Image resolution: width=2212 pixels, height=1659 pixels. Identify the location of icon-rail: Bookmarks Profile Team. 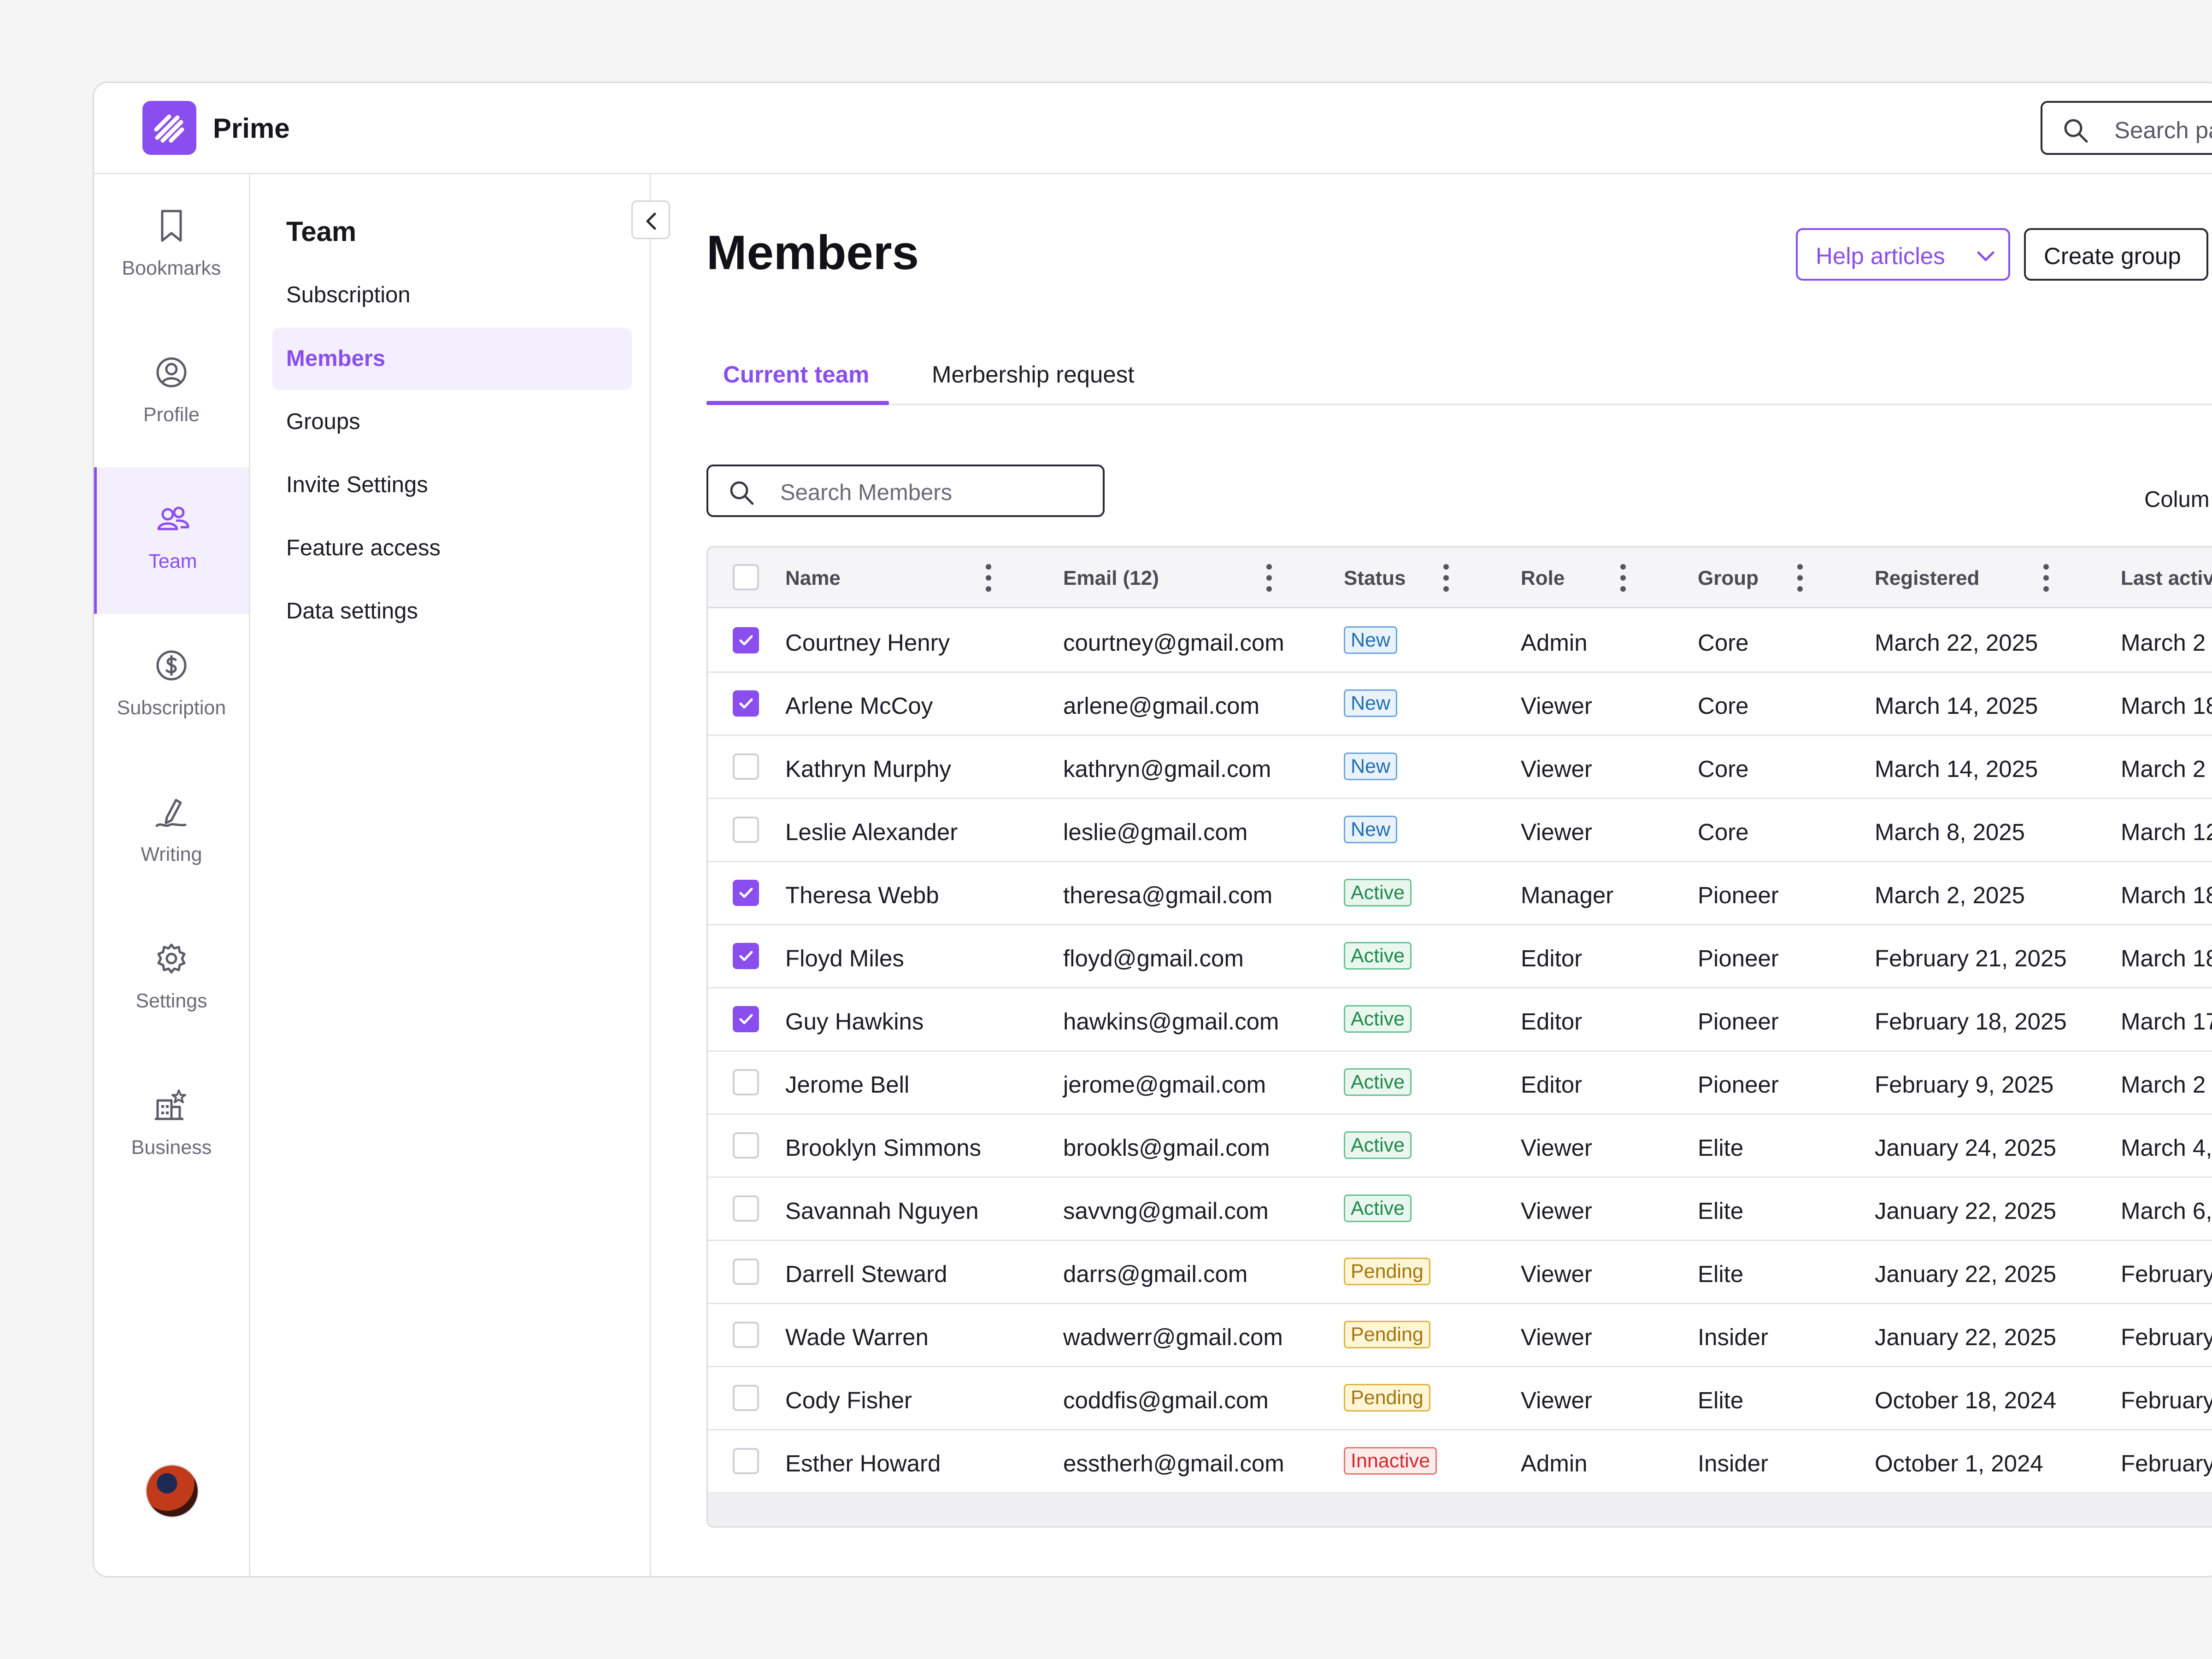
(172, 875).